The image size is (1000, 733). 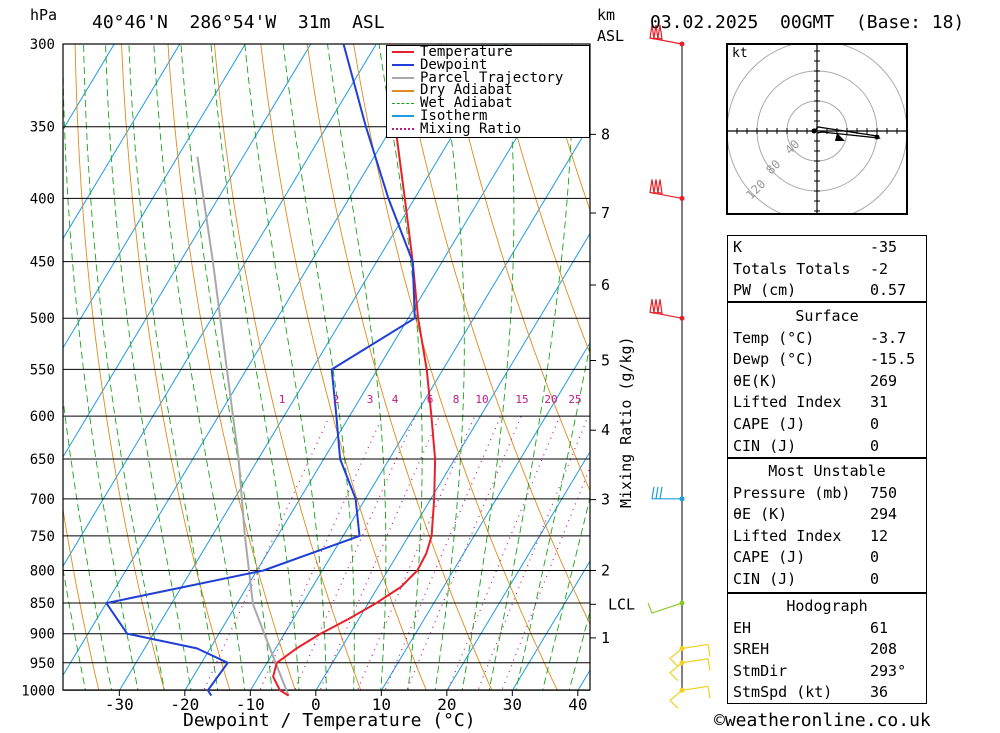 What do you see at coordinates (888, 290) in the screenshot?
I see `index-value: 0.57` at bounding box center [888, 290].